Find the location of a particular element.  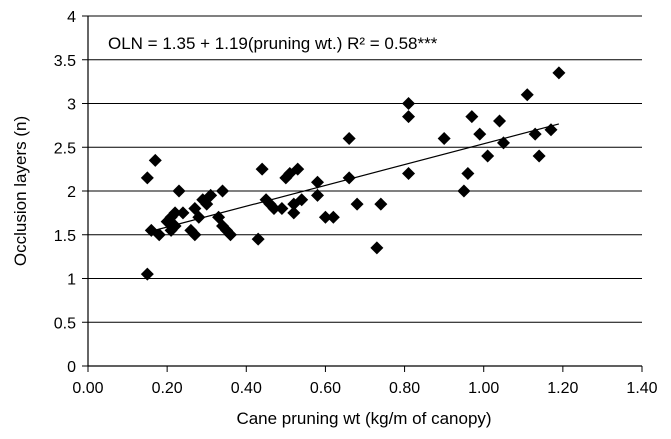

y-tick-label: 2 is located at coordinates (71, 192).